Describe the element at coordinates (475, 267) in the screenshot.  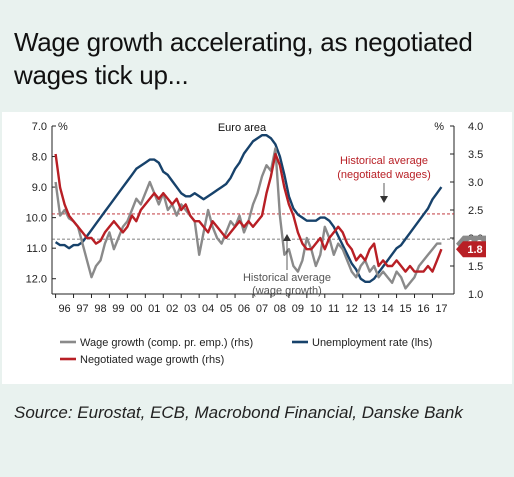
I see `right-tick-label: 1.5` at that location.